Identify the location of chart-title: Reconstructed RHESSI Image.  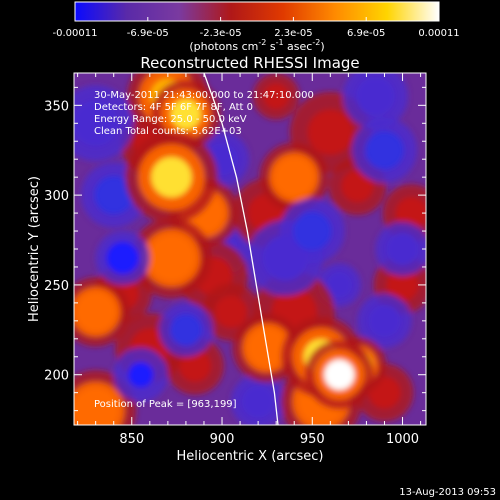
(249, 63).